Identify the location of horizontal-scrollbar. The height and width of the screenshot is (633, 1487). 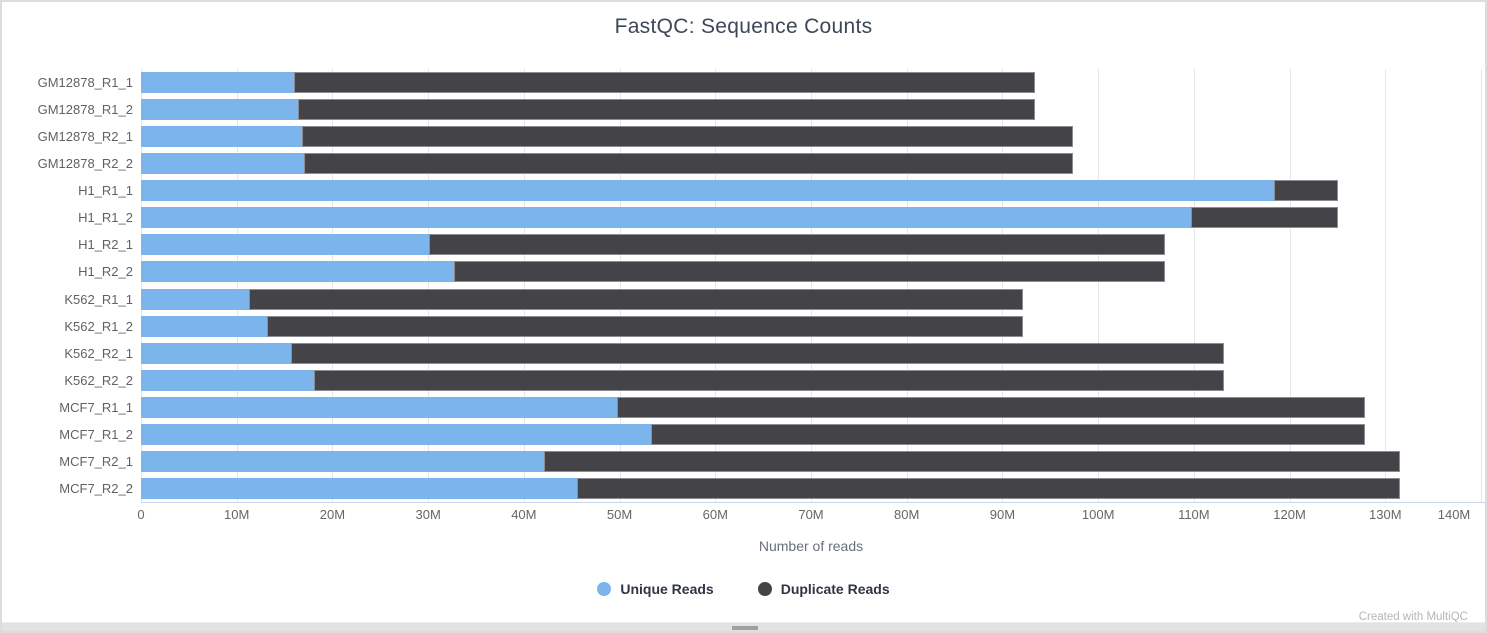
(743, 626).